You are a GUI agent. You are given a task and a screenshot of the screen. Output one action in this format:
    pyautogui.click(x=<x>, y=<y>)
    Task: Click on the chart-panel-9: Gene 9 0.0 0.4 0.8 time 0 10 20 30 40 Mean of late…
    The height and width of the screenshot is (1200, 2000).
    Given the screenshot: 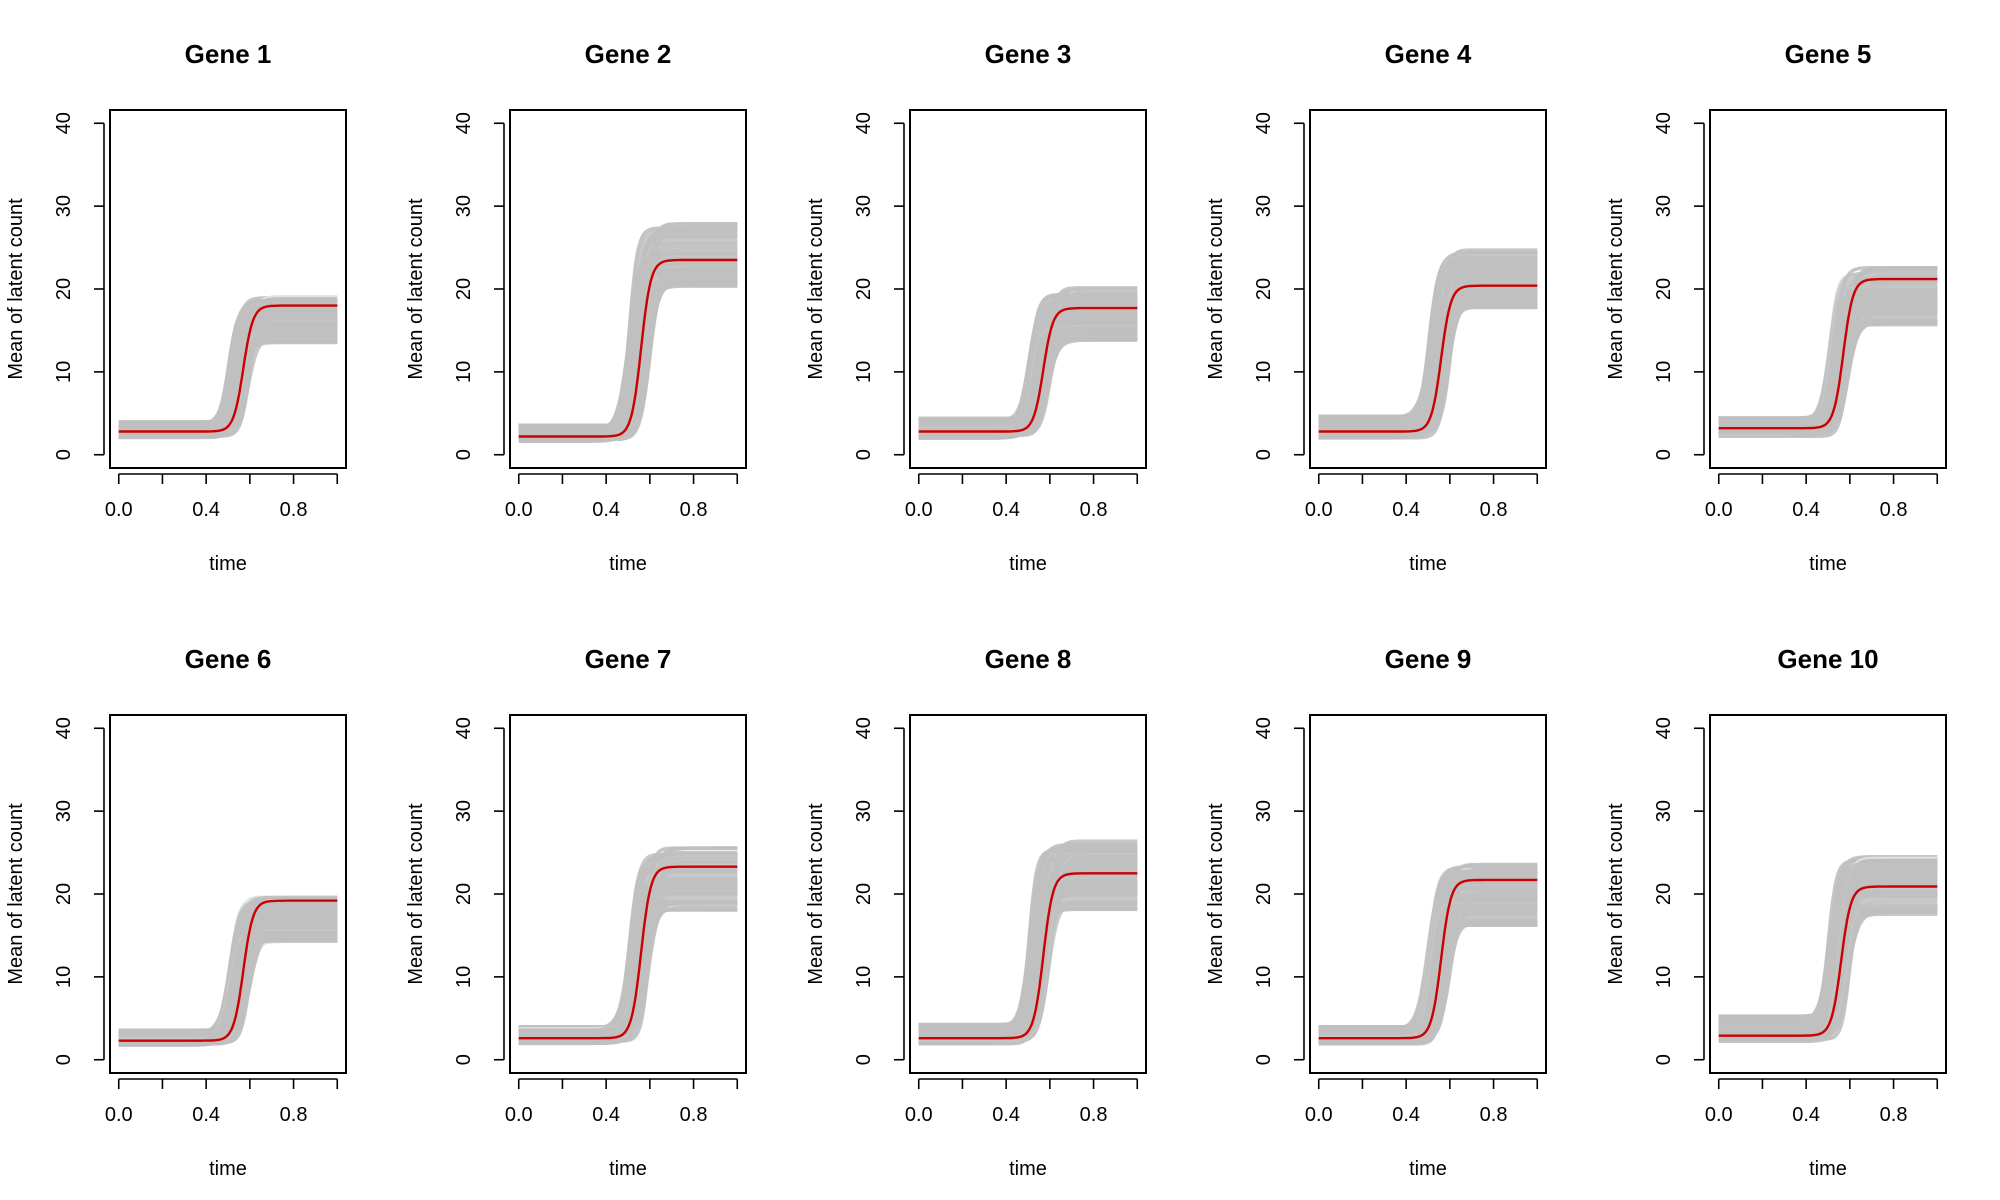 What is the action you would take?
    pyautogui.click(x=1376, y=912)
    